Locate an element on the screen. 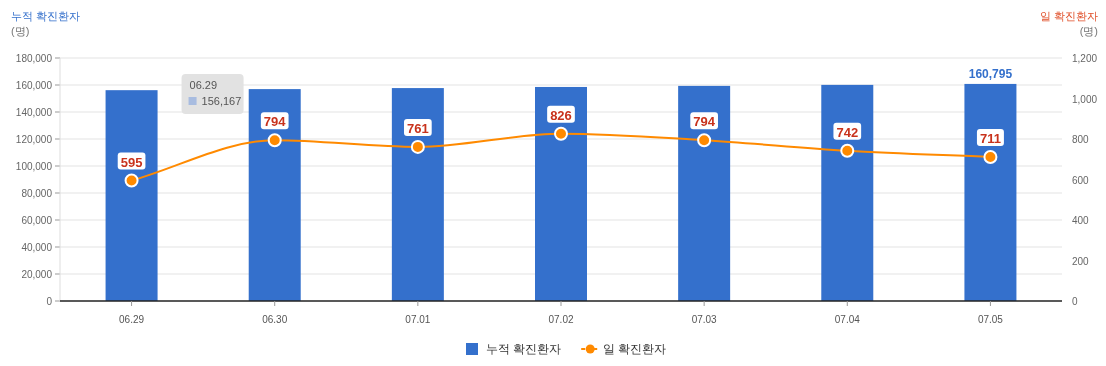 This screenshot has width=1106, height=366. y-tick-label: 100,000 is located at coordinates (34, 166).